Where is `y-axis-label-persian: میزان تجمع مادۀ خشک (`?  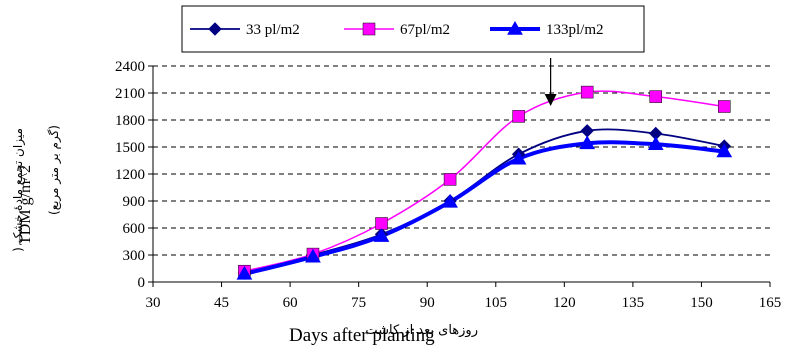 y-axis-label-persian: میزان تجمع مادۀ خشک ( is located at coordinates (18, 190).